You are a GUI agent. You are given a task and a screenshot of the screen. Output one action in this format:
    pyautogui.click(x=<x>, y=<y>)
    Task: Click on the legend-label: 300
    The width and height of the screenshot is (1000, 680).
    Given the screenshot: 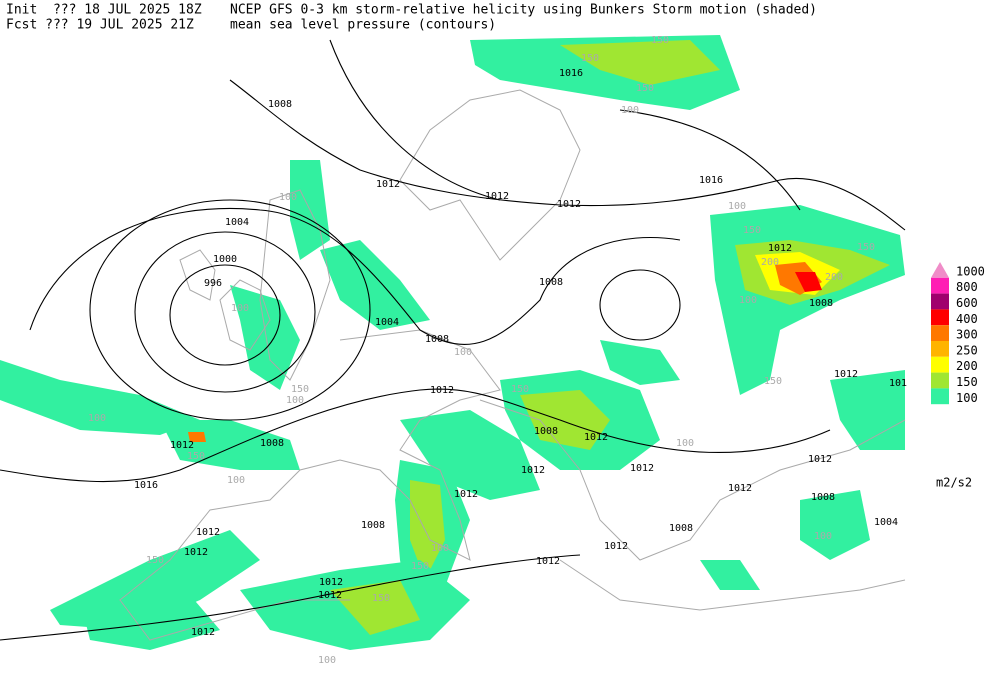 What is the action you would take?
    pyautogui.click(x=967, y=335)
    